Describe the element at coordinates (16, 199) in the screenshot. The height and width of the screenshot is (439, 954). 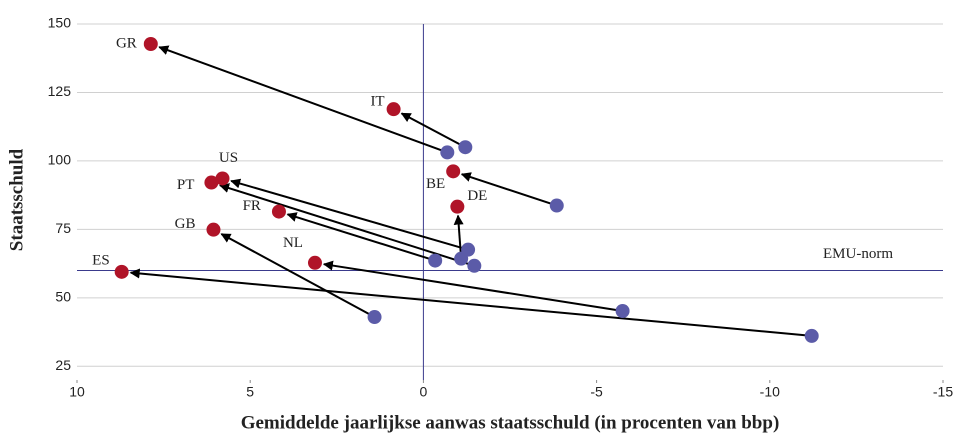
I see `y-axis-title: Staatsschuld` at that location.